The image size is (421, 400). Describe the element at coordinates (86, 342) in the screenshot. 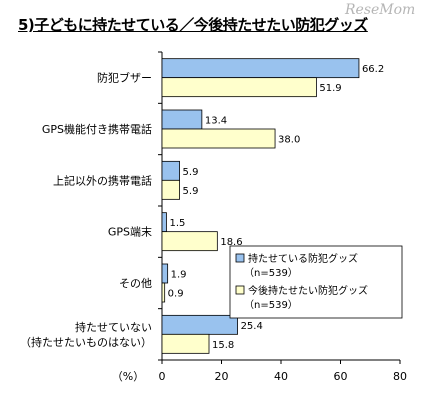

I see `category-label: （持たせたいものはない）` at that location.